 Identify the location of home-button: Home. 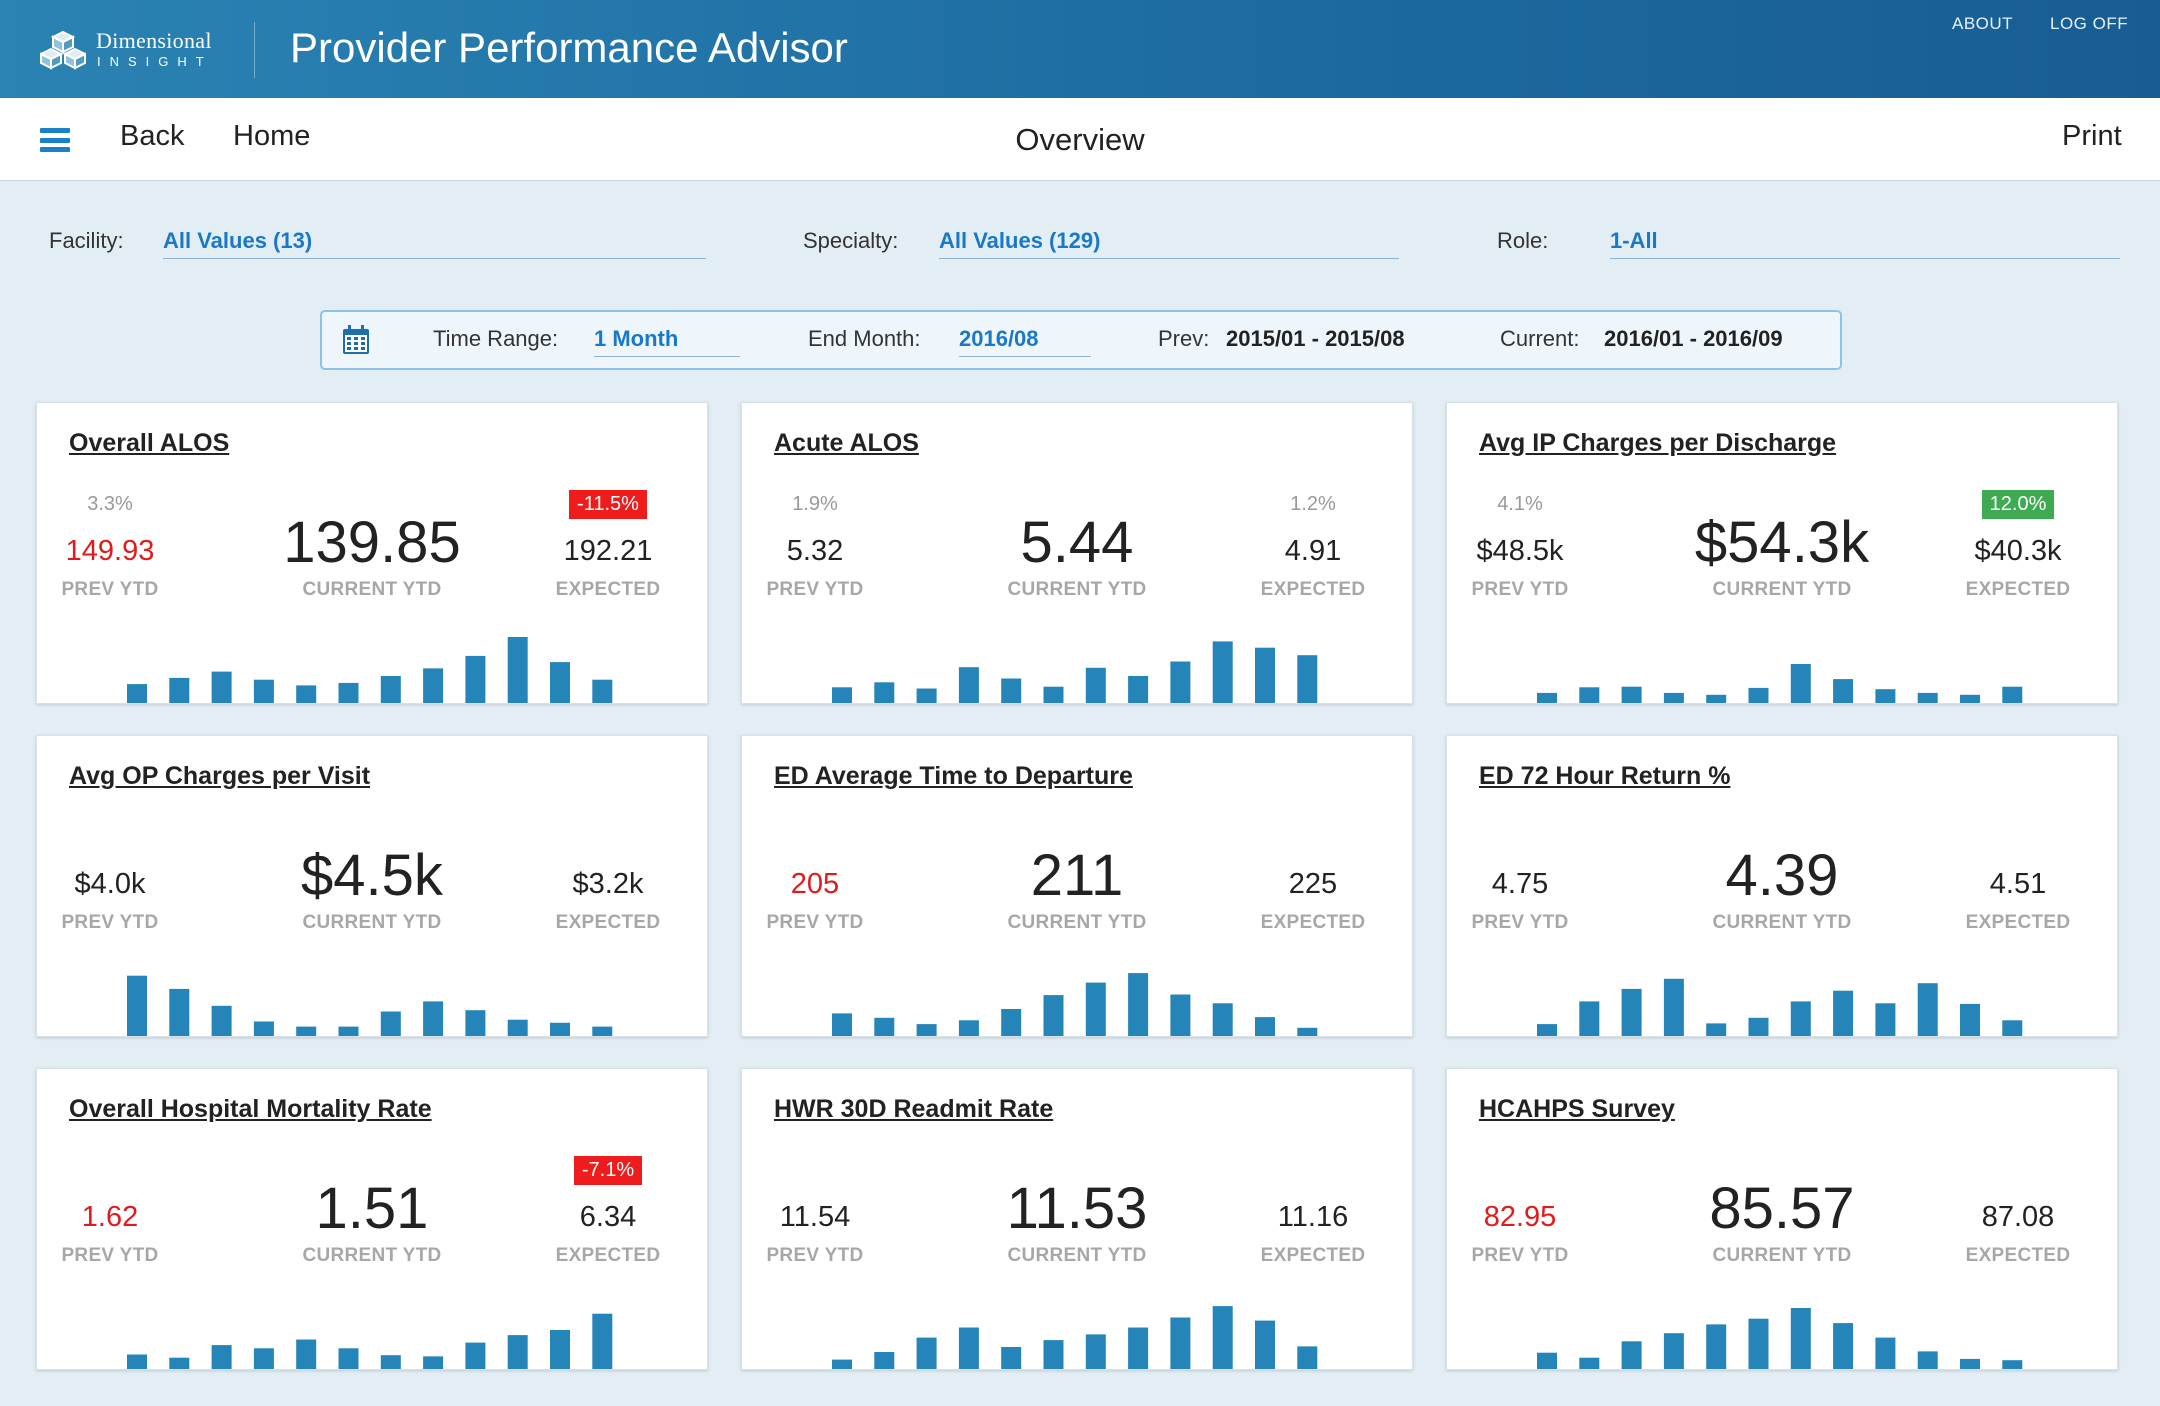
(272, 136).